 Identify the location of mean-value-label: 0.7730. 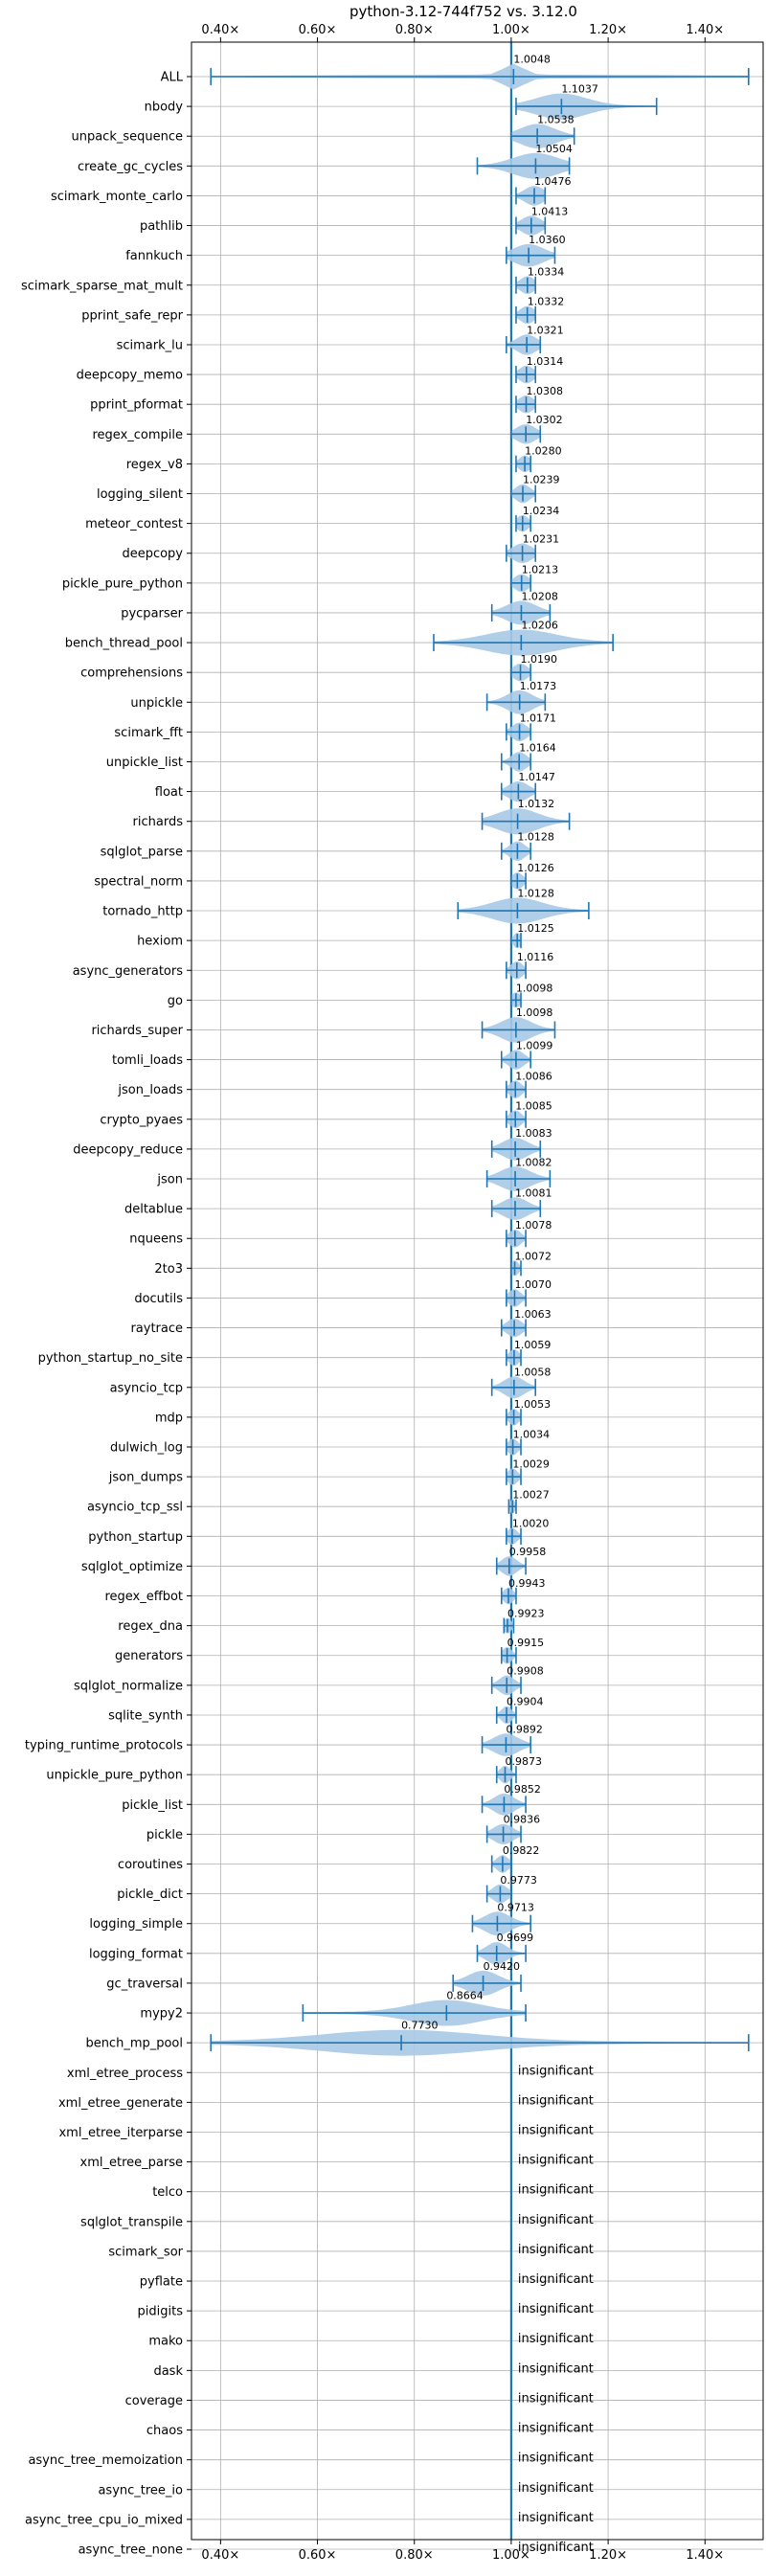
(420, 2026).